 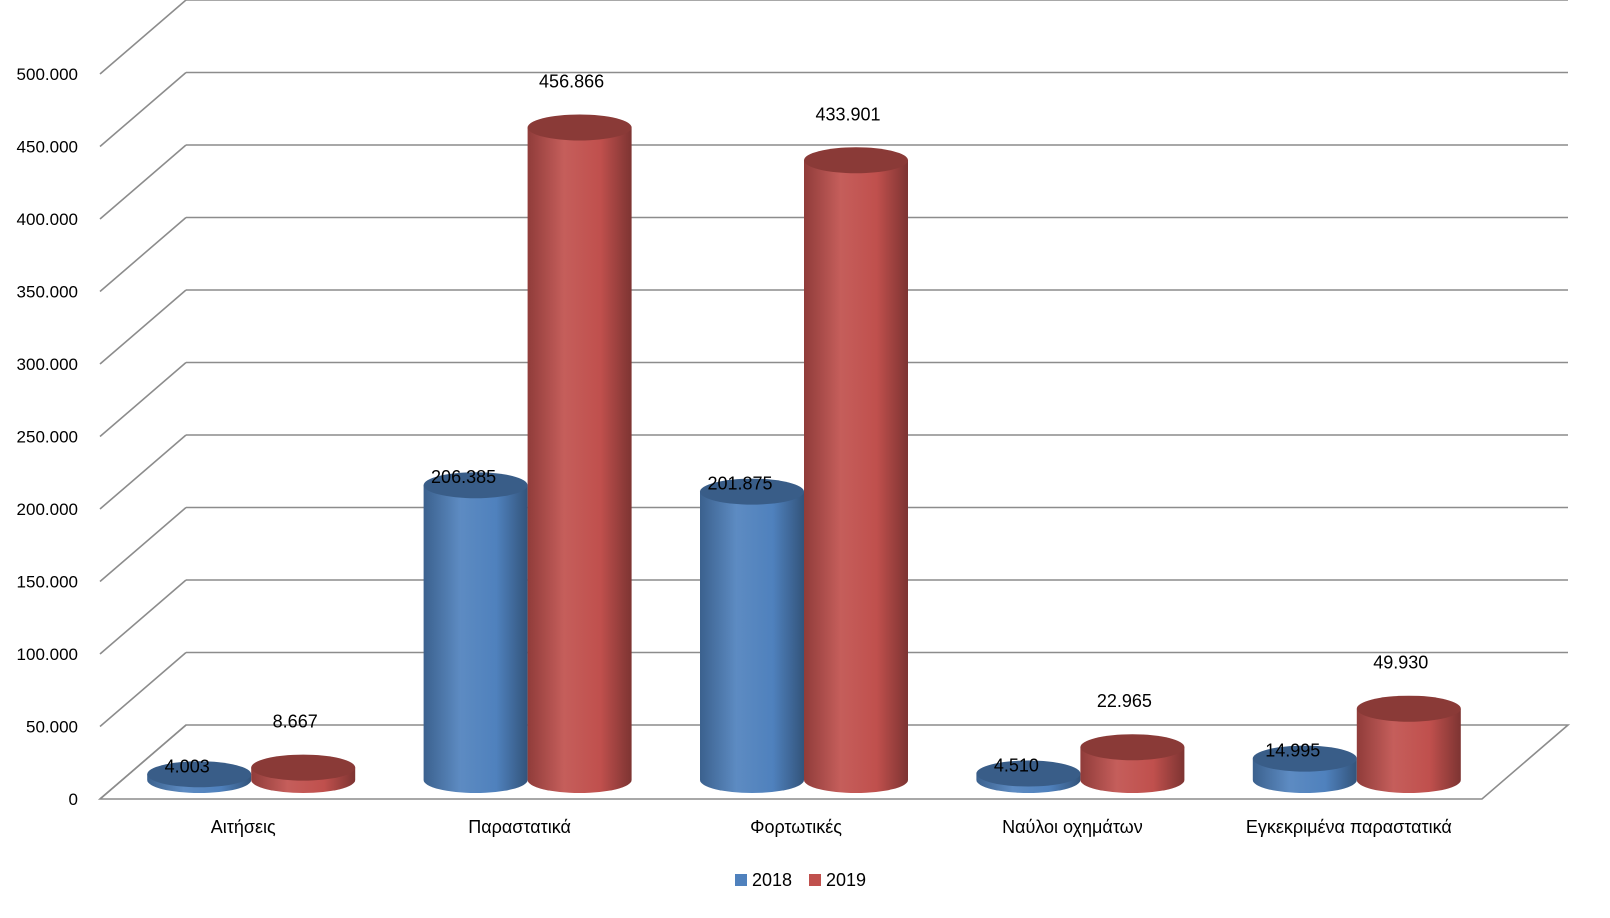 What do you see at coordinates (847, 114) in the screenshot?
I see `data-label: 433.901` at bounding box center [847, 114].